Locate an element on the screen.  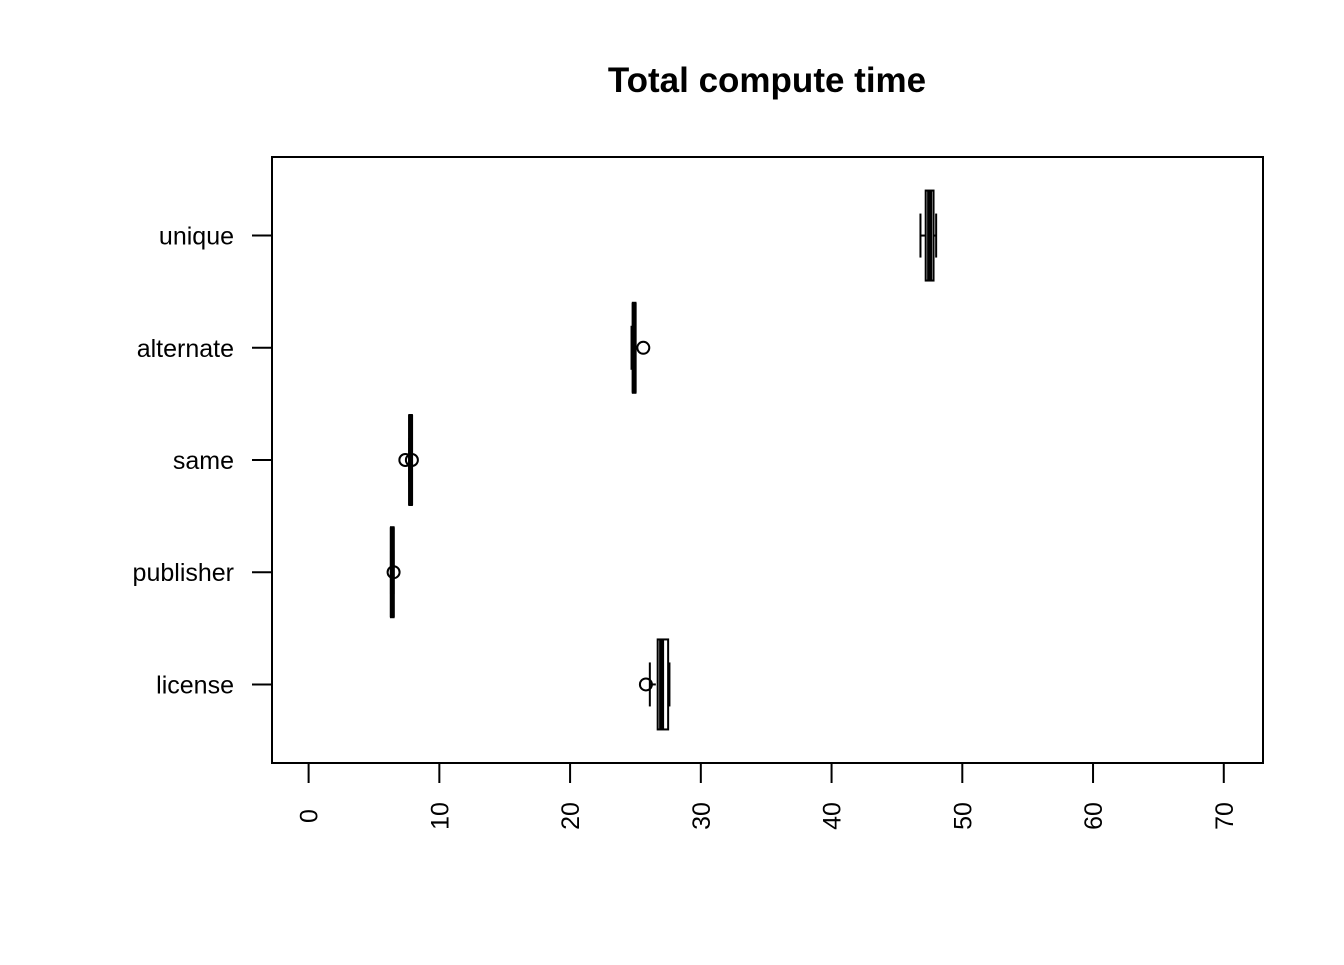
box-same is located at coordinates (408, 460).